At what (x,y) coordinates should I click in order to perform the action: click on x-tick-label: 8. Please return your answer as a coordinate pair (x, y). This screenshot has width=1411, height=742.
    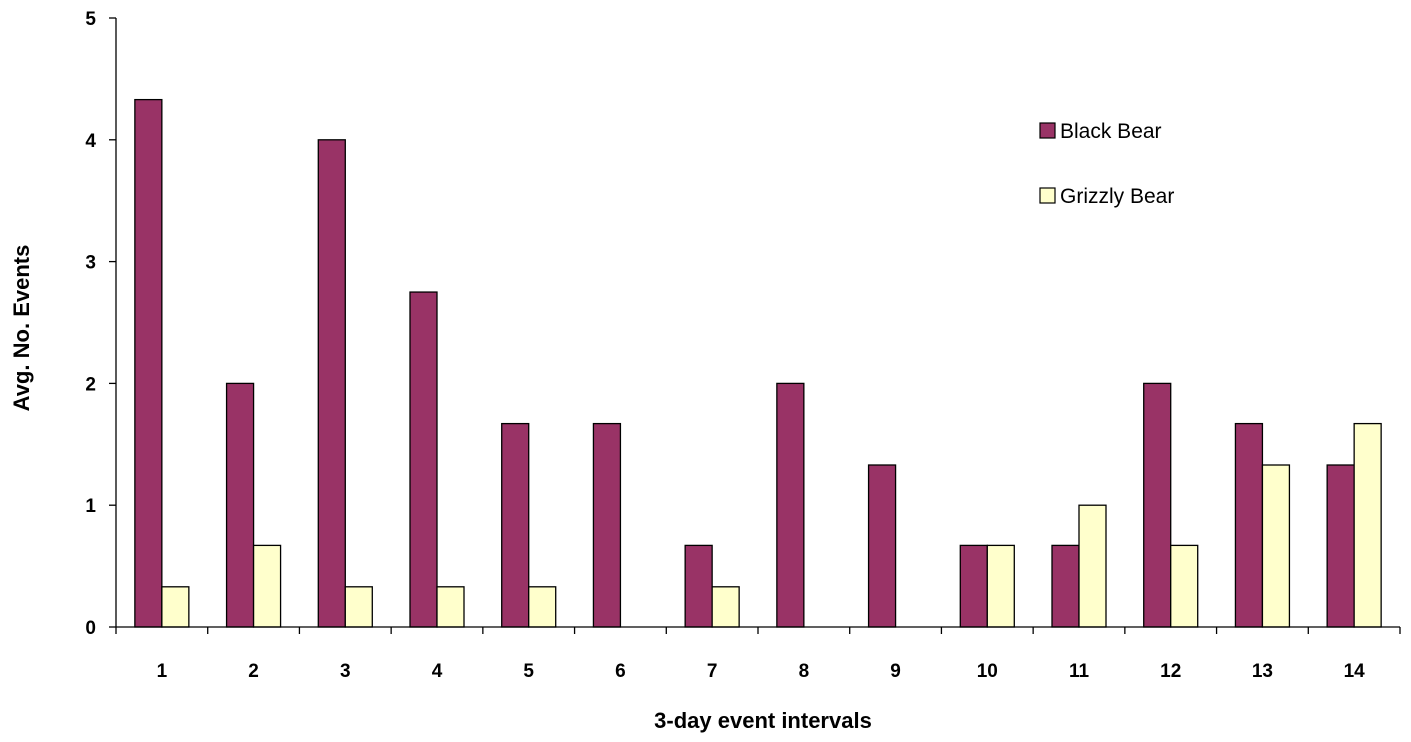
    Looking at the image, I should click on (804, 671).